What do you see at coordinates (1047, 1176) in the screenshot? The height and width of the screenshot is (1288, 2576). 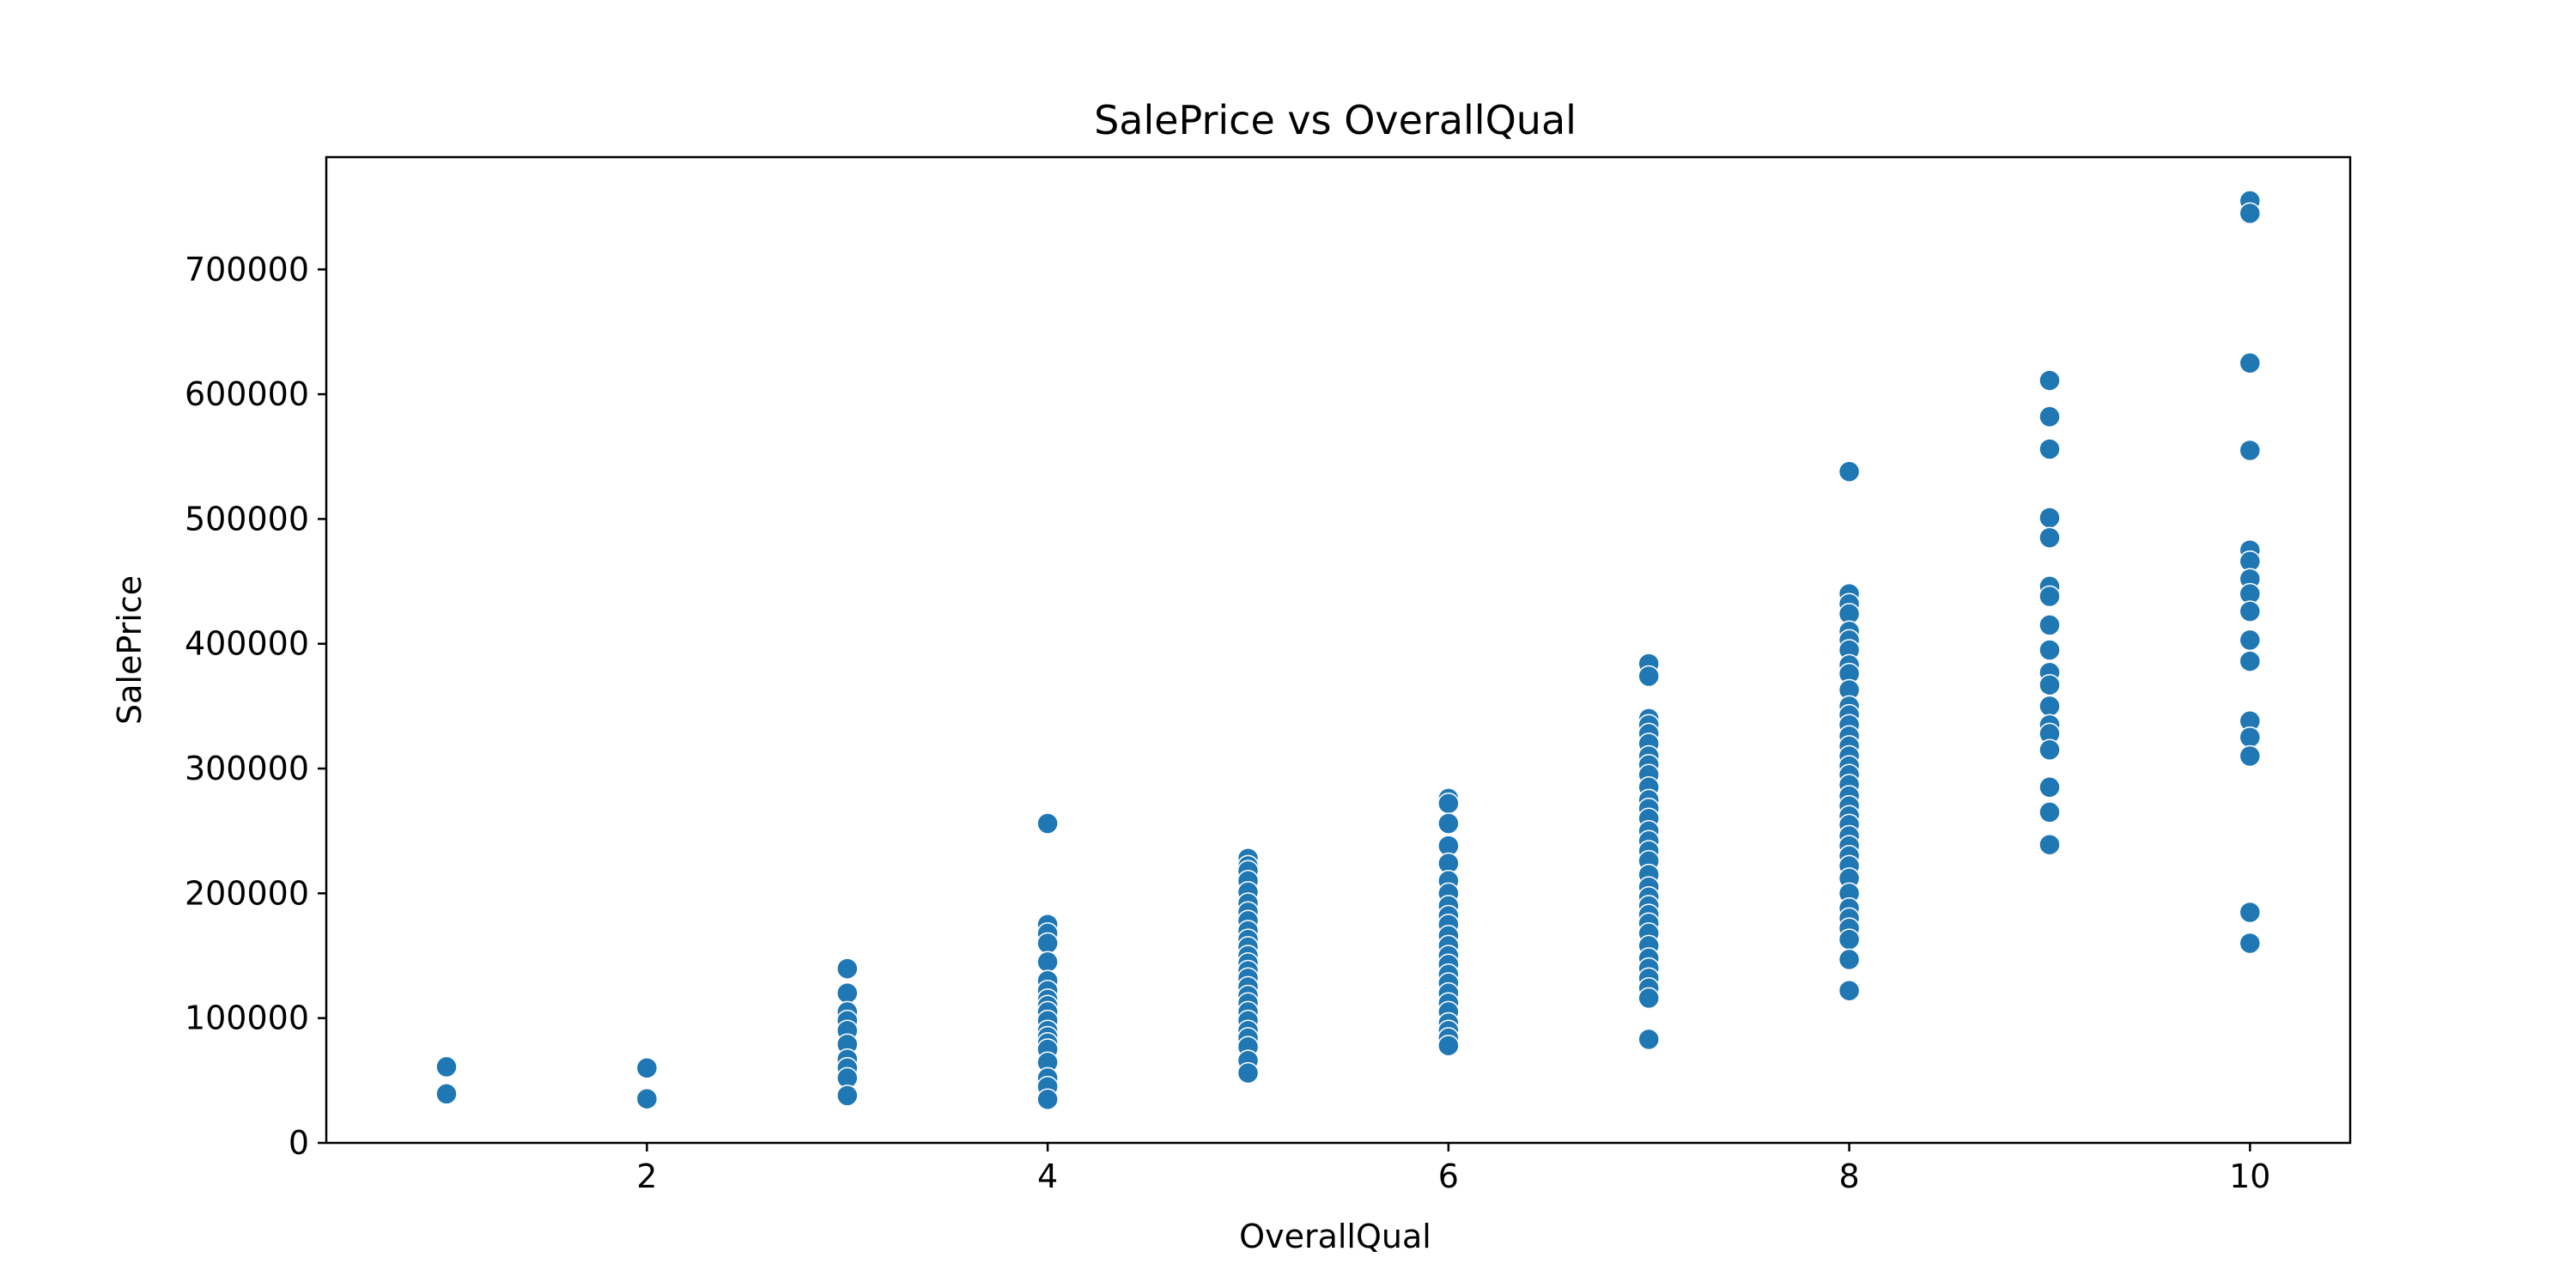 I see `x-tick-label: 4` at bounding box center [1047, 1176].